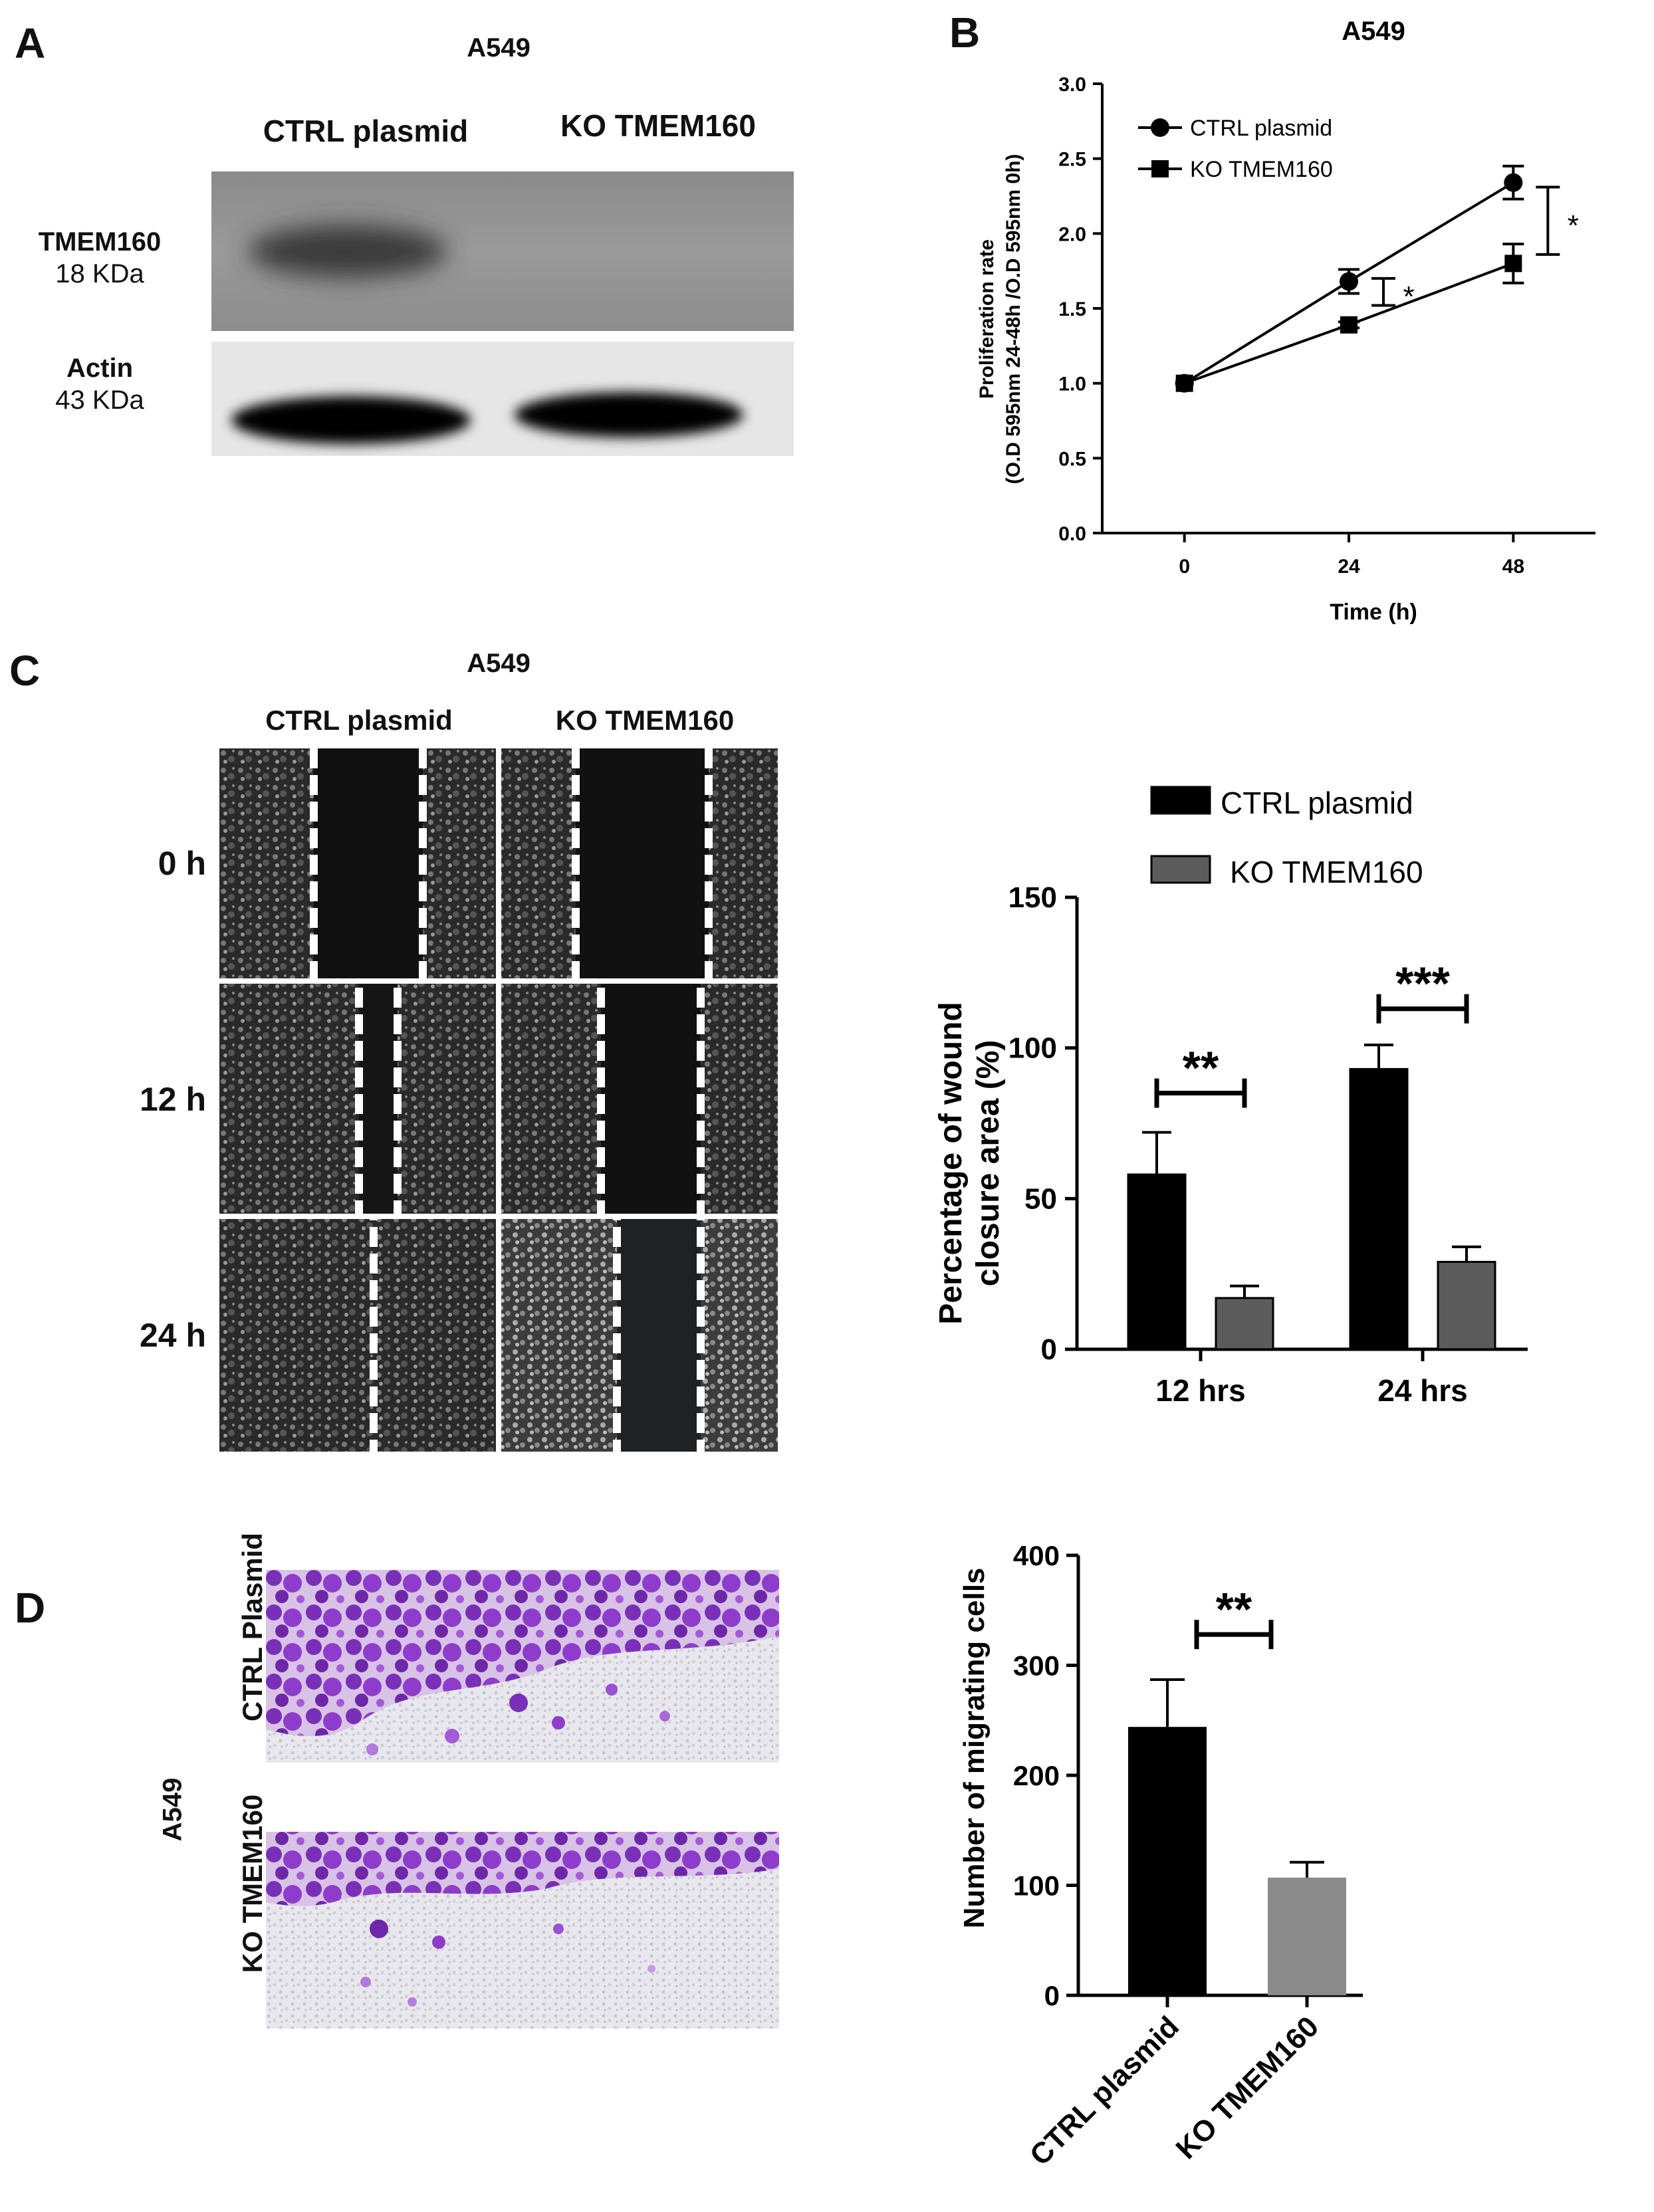 Image resolution: width=1654 pixels, height=2212 pixels. I want to click on migration-y-tick-label: 300, so click(1036, 1666).